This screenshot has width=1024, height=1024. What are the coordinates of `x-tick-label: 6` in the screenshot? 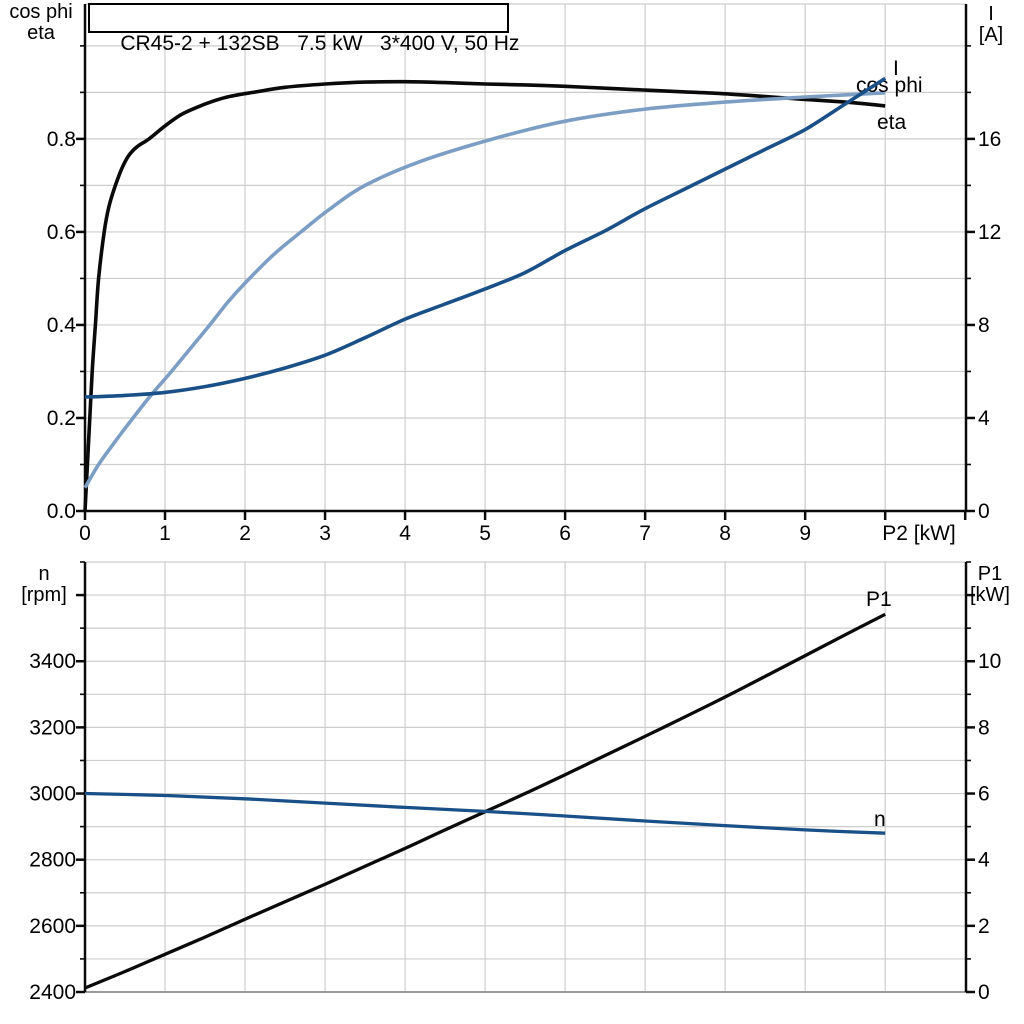 It's located at (565, 533).